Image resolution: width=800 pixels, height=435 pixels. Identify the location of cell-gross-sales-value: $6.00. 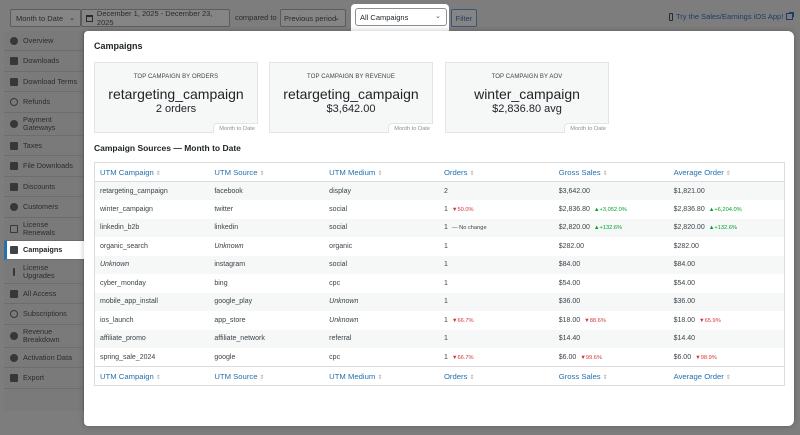
(567, 357).